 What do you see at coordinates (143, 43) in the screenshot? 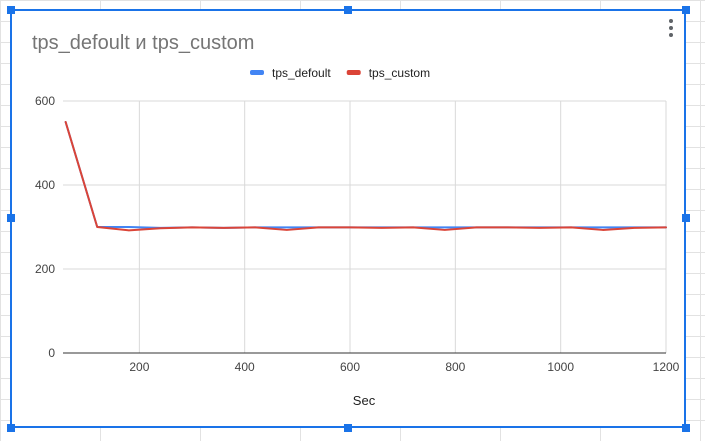
I see `chart-title: tps_defoult и tps_custom` at bounding box center [143, 43].